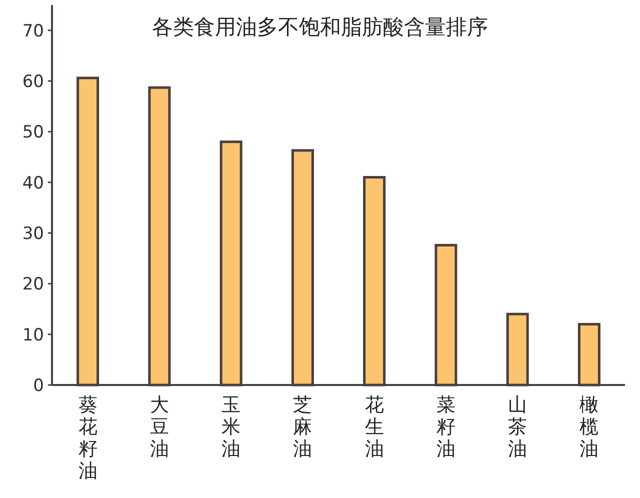 The height and width of the screenshot is (498, 640). Describe the element at coordinates (38, 386) in the screenshot. I see `y-tick-label: 0` at that location.